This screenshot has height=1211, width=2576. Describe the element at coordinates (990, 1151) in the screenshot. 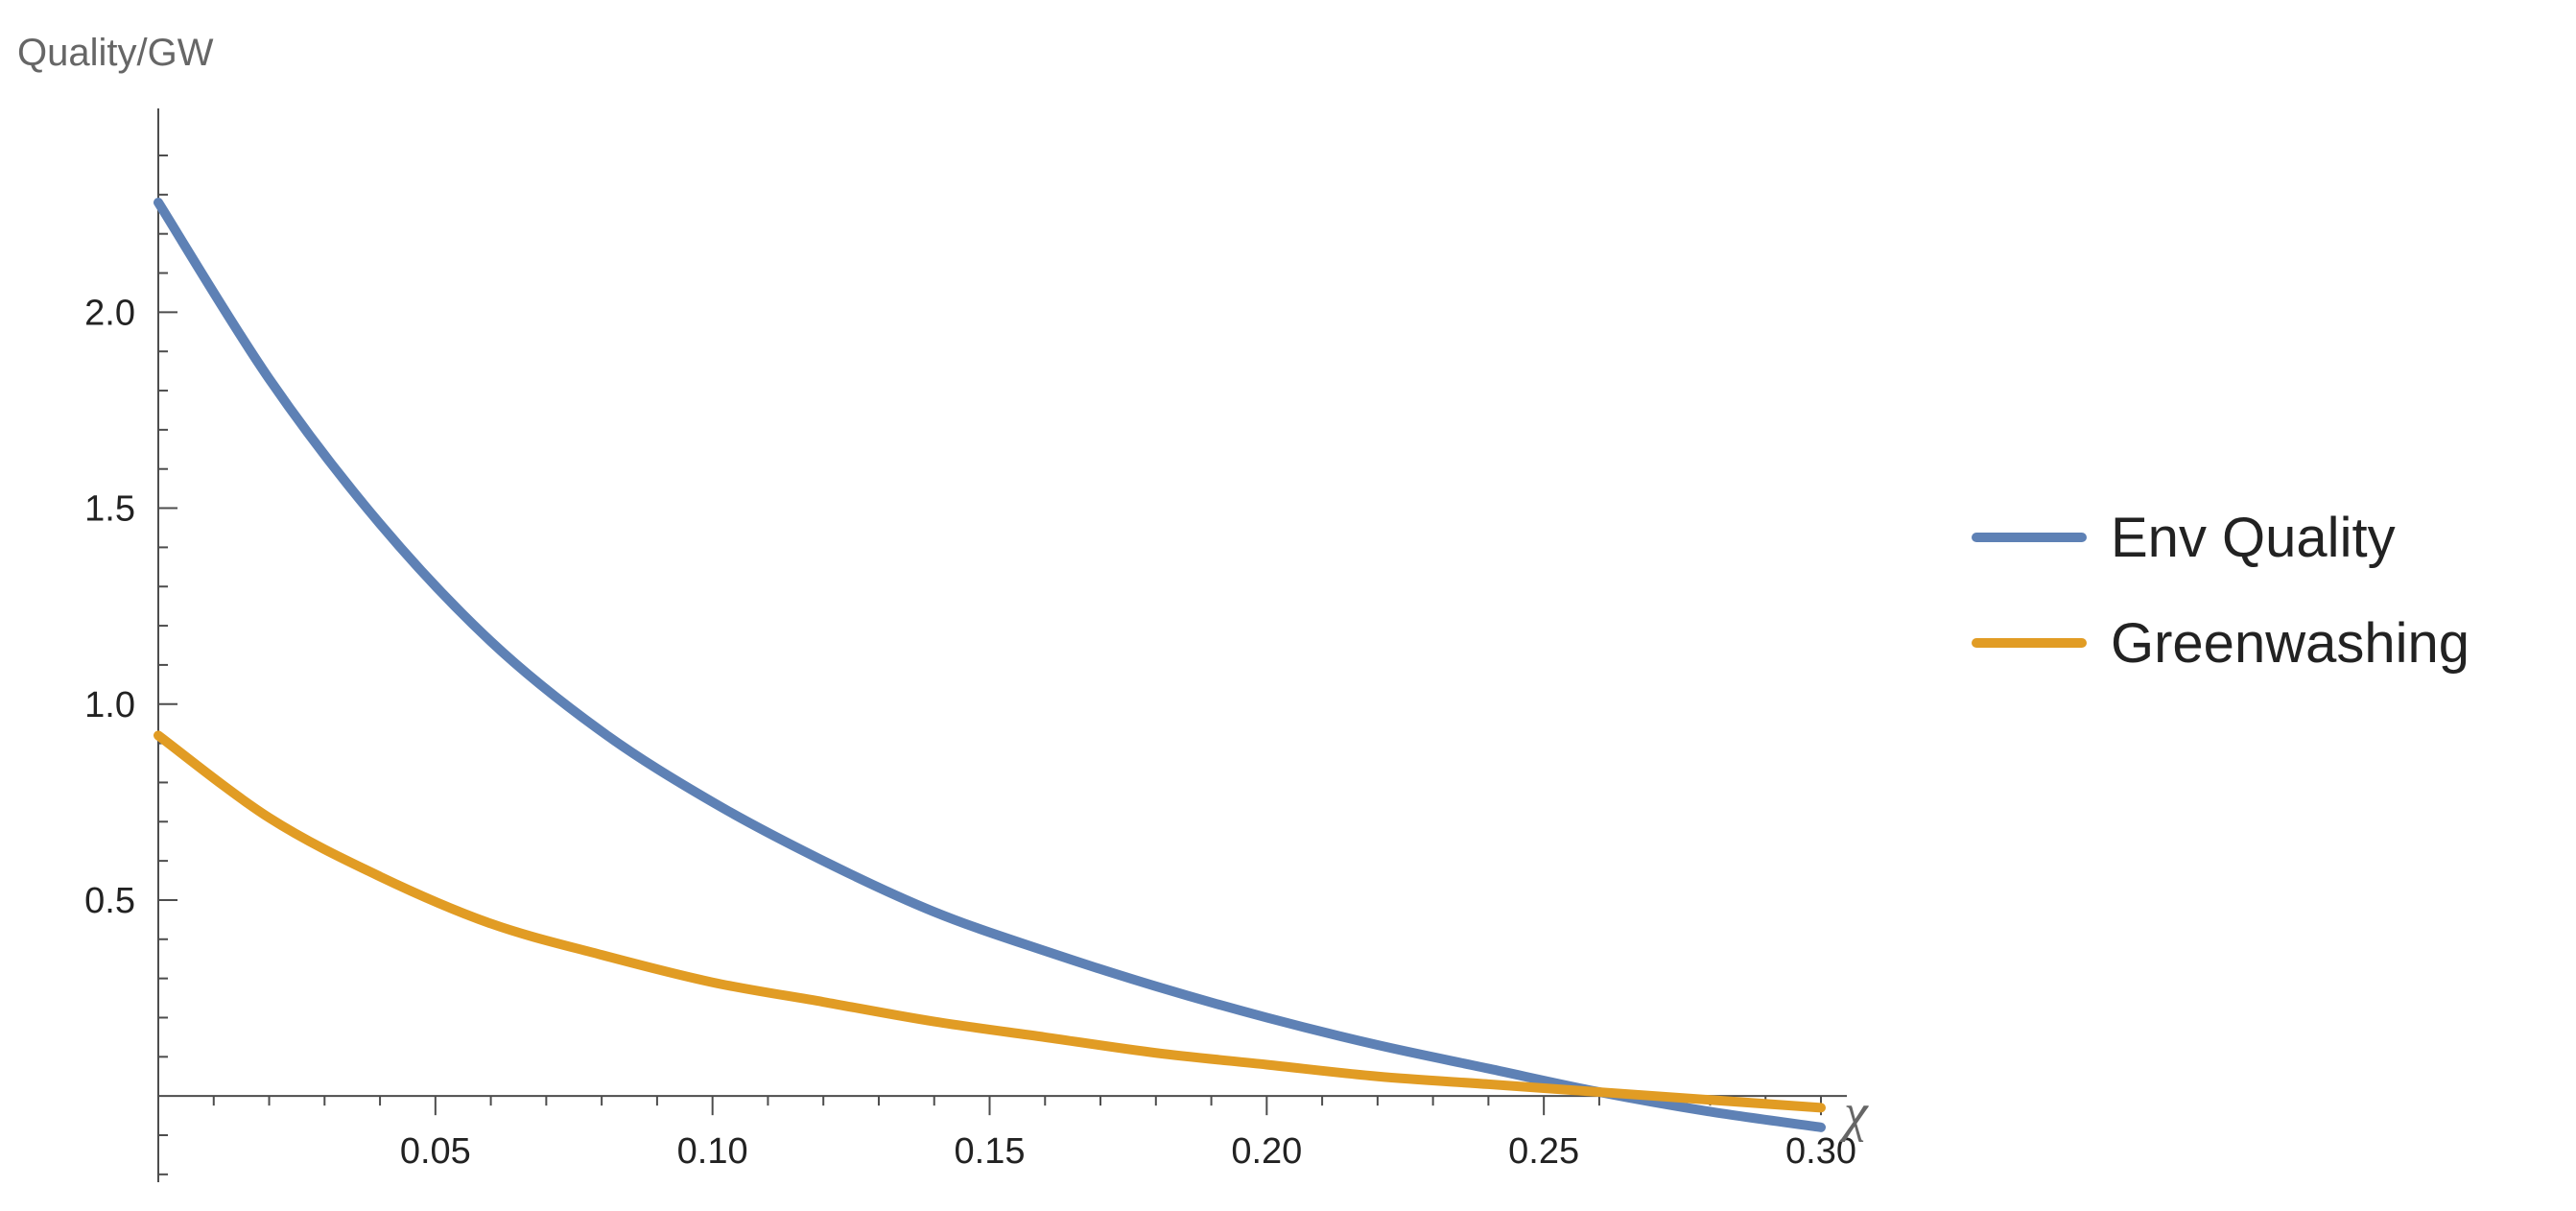

I see `x-tick-label: 0.15` at that location.